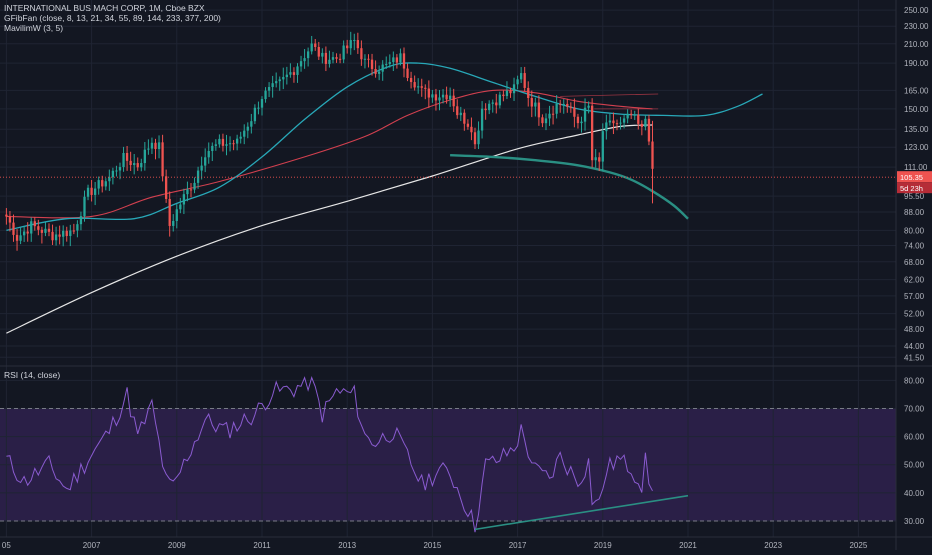  I want to click on time-tick-label: 2013, so click(347, 545).